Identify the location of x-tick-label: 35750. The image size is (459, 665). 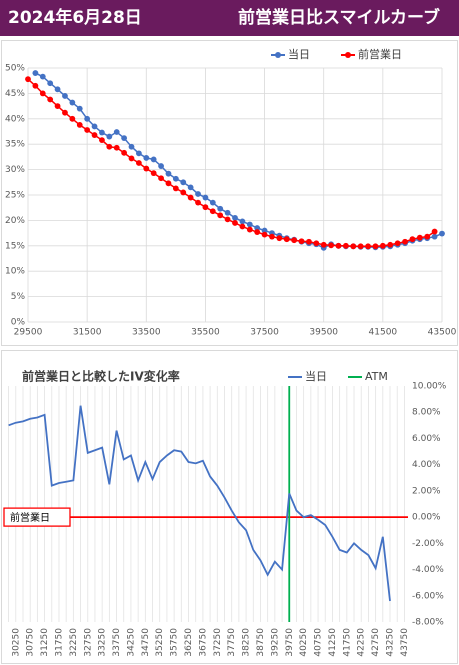
(175, 642).